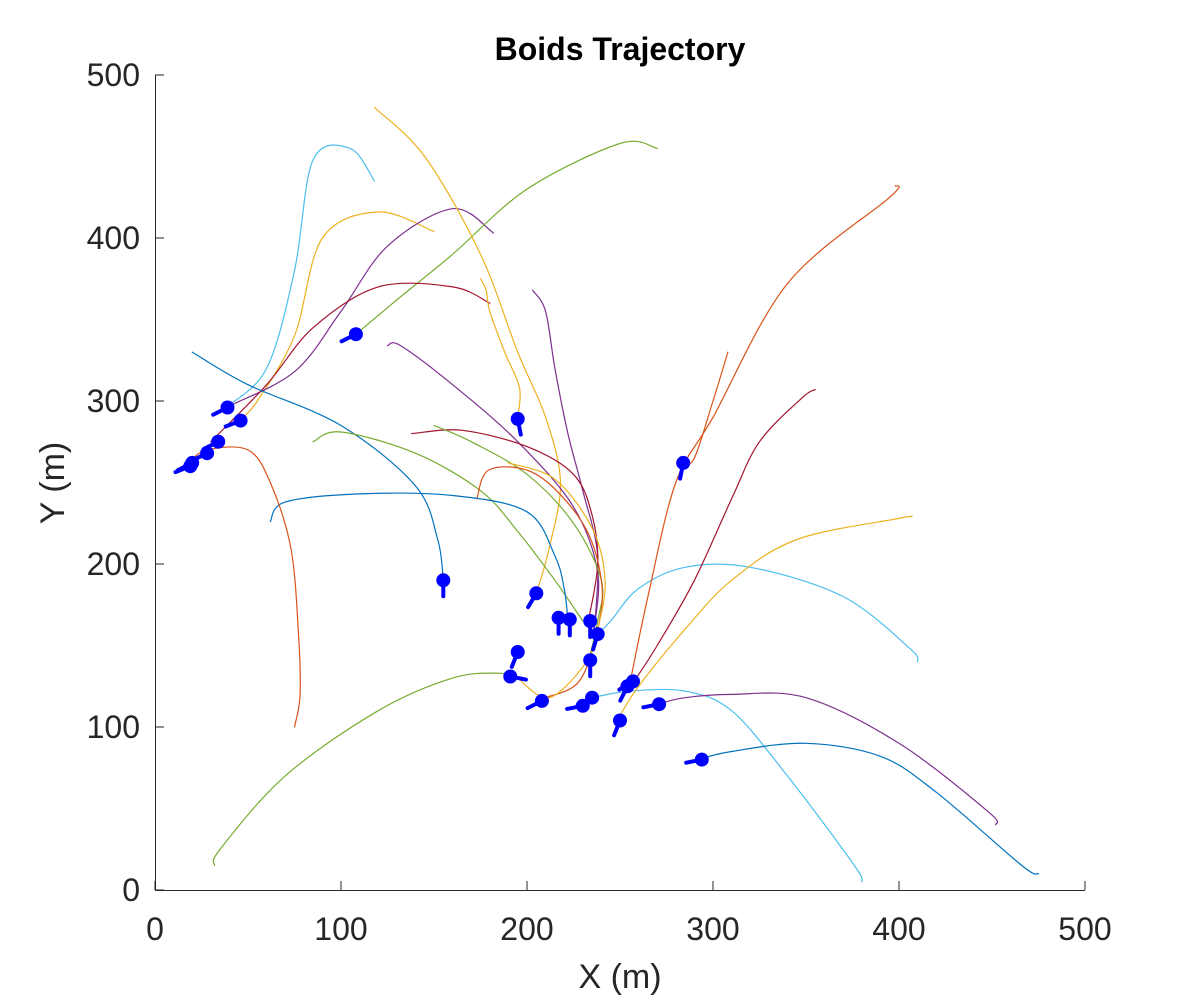 The width and height of the screenshot is (1200, 1000). What do you see at coordinates (155, 929) in the screenshot?
I see `x-tick-label: 0` at bounding box center [155, 929].